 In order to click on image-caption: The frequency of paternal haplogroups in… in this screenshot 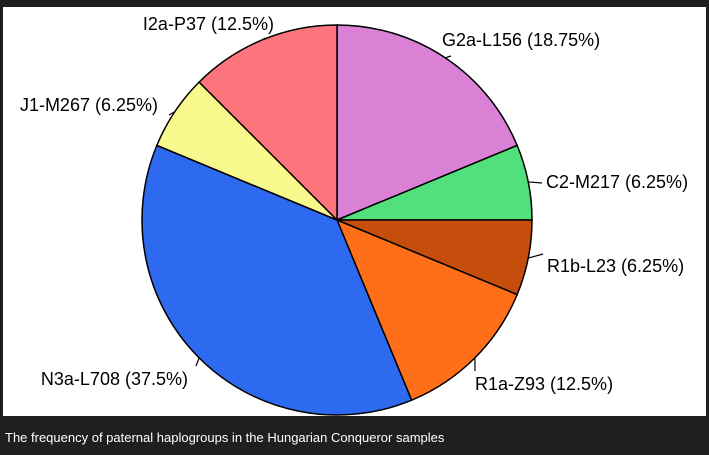, I will do `click(225, 437)`.